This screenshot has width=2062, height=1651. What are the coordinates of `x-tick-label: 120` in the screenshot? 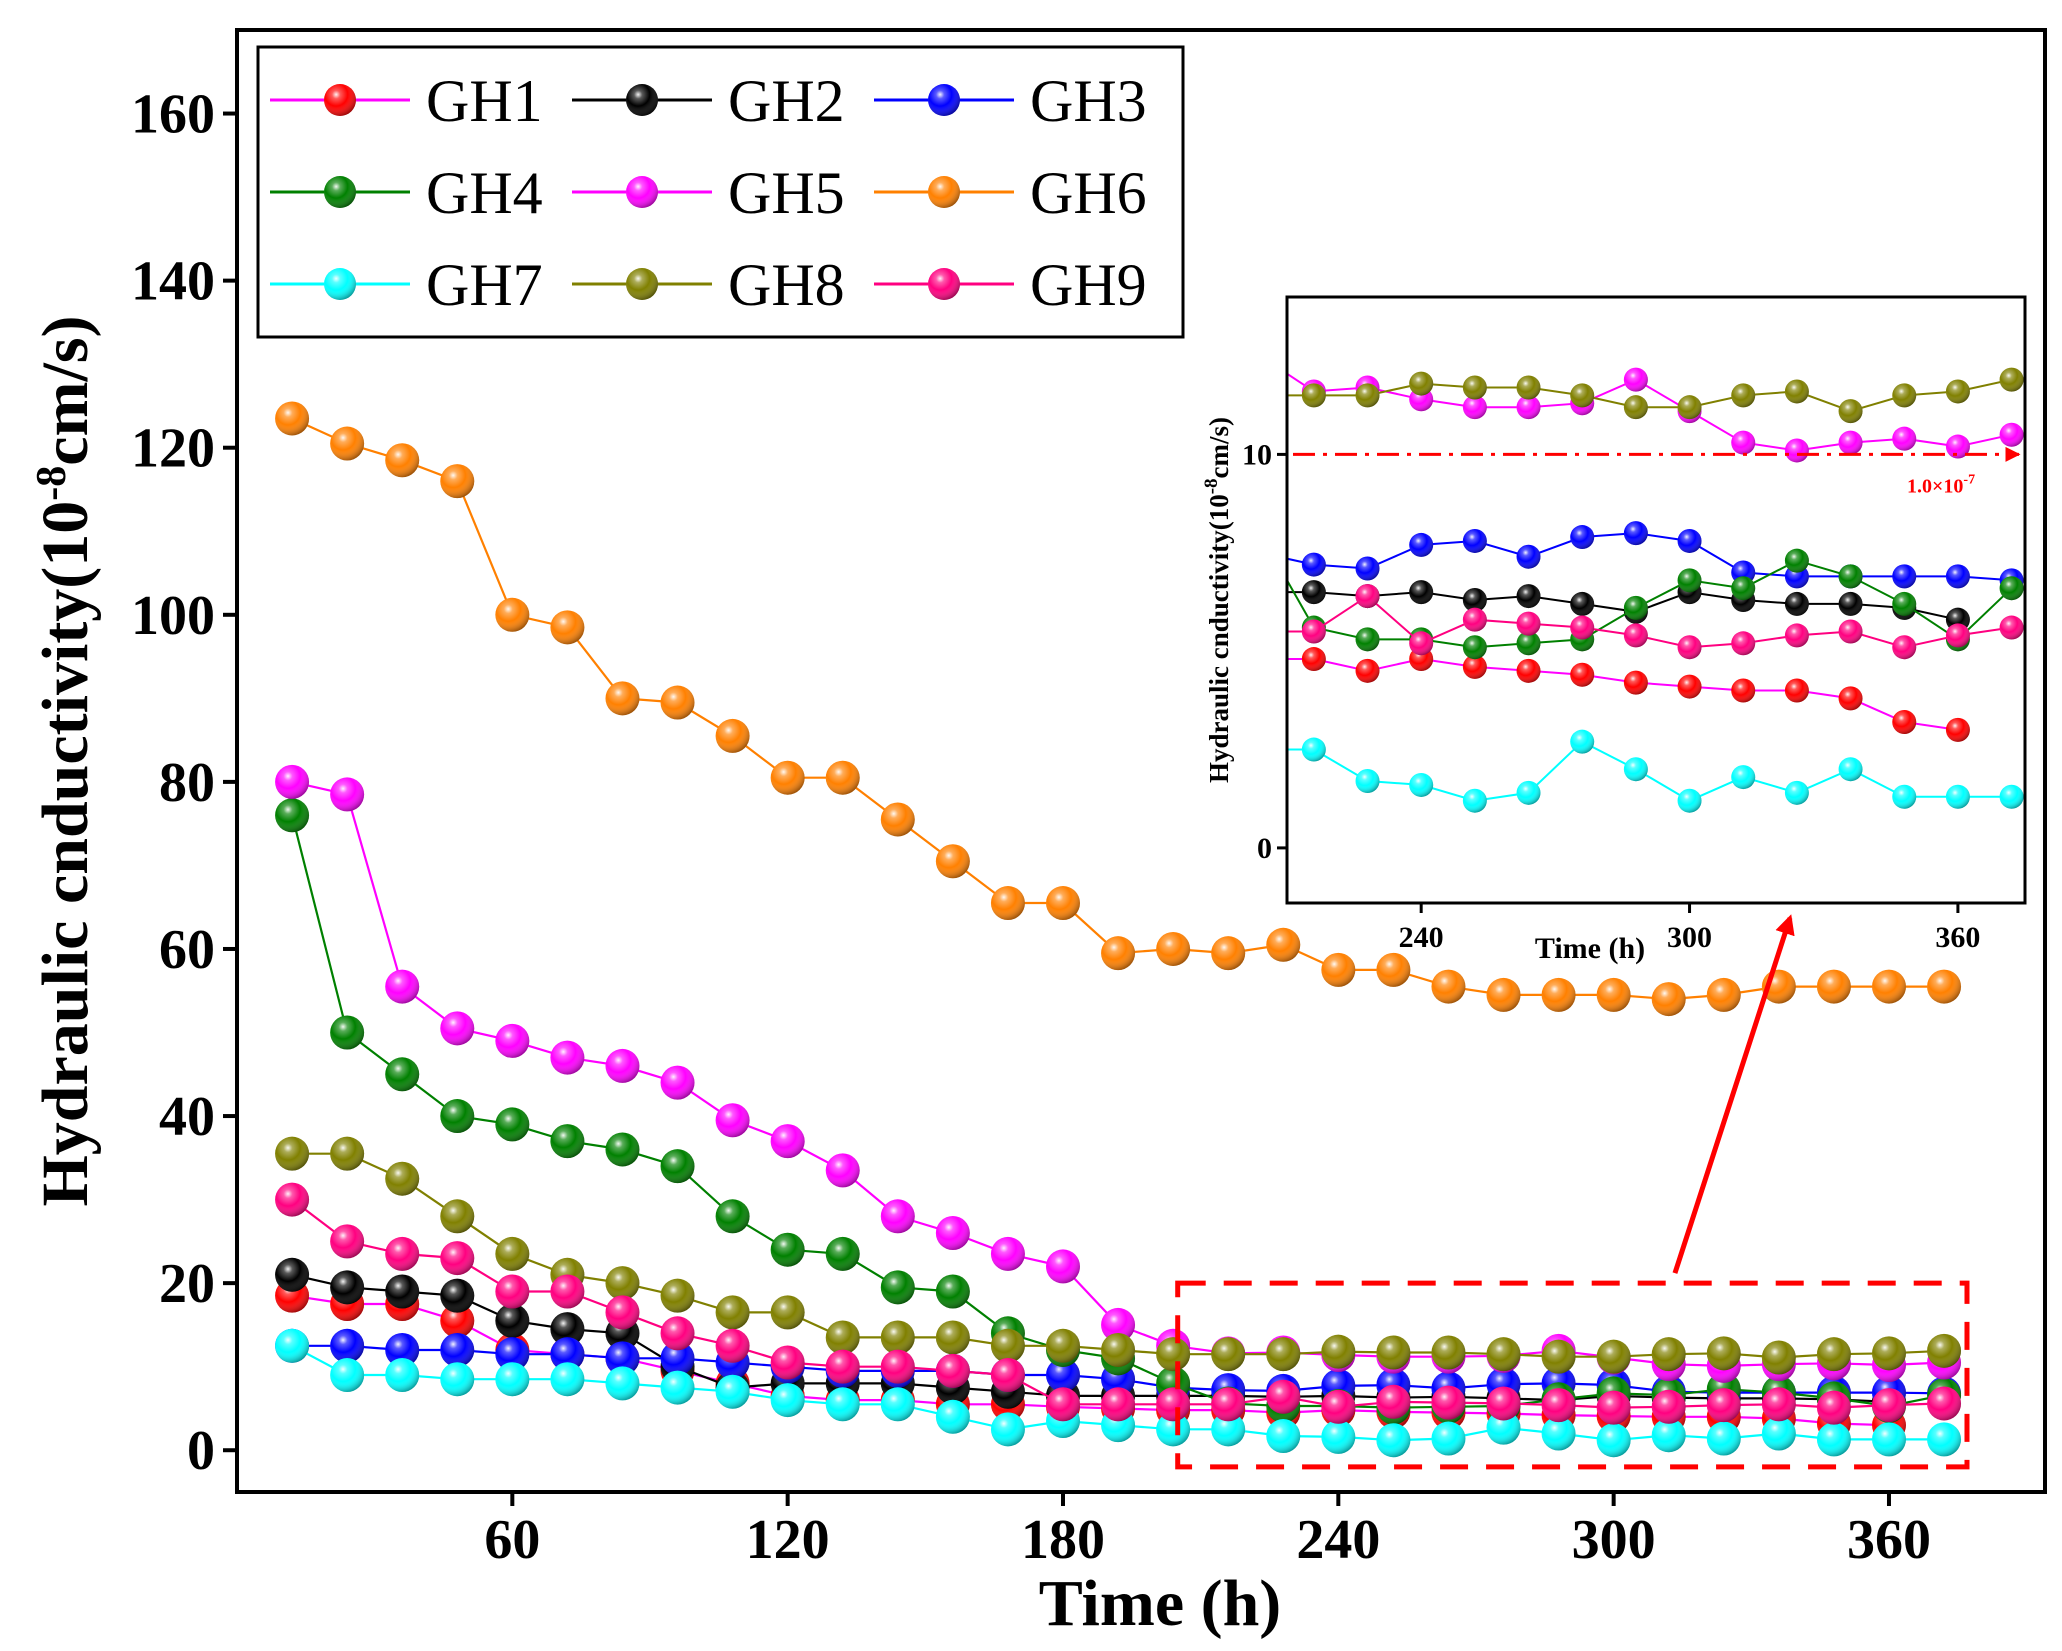 It's located at (788, 1540).